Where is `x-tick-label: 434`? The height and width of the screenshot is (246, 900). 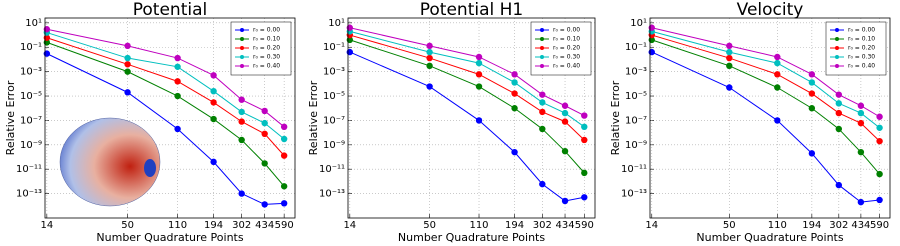 x-tick-label: 434 is located at coordinates (860, 225).